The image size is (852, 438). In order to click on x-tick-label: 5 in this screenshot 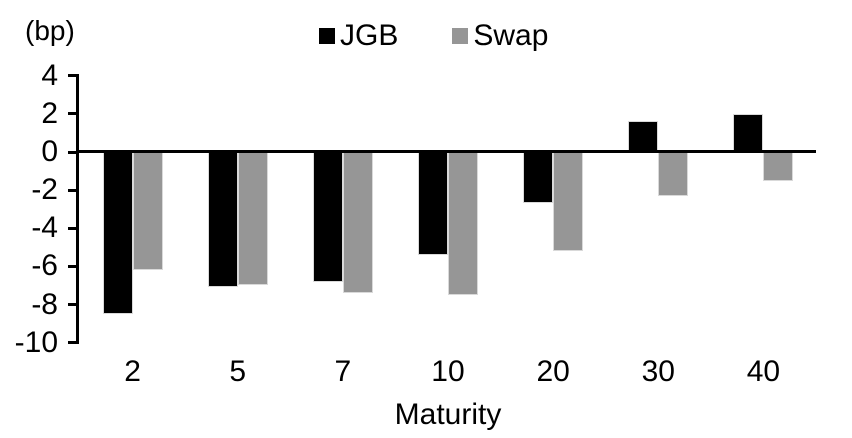, I will do `click(238, 371)`.